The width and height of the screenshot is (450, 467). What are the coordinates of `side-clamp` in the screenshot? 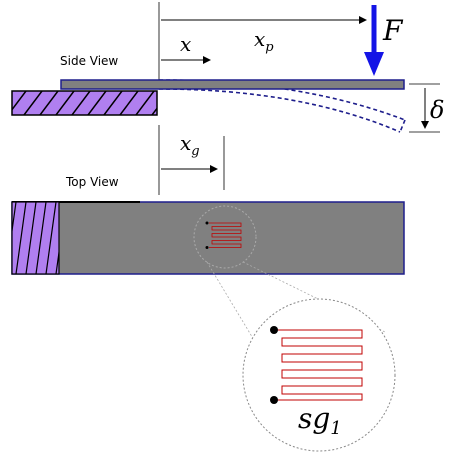 It's located at (84, 103).